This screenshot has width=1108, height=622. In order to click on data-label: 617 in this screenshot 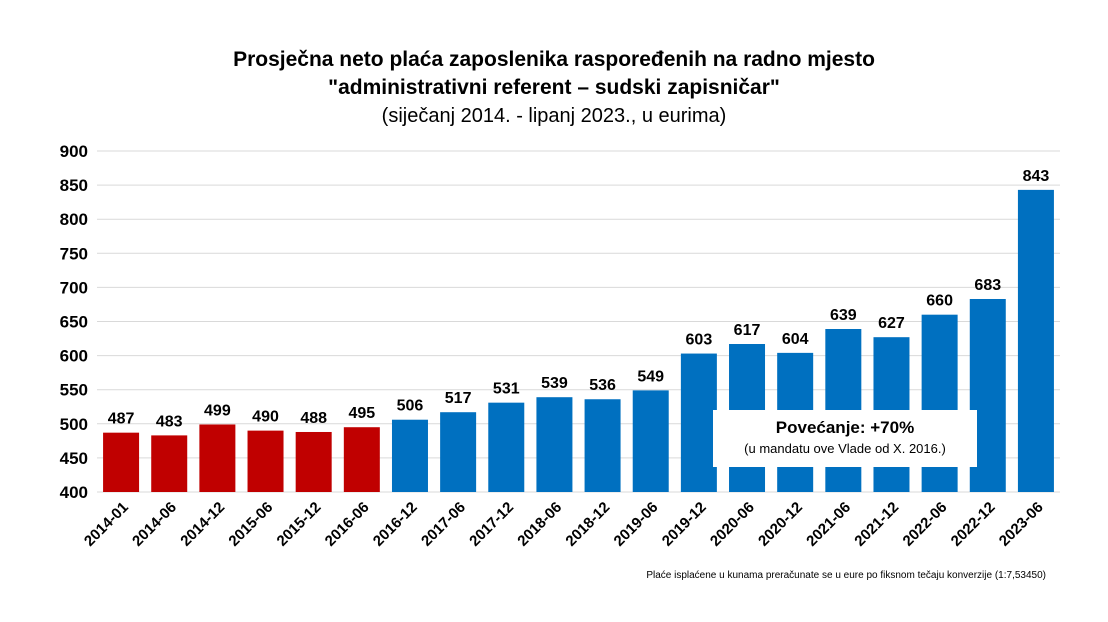, I will do `click(747, 330)`.